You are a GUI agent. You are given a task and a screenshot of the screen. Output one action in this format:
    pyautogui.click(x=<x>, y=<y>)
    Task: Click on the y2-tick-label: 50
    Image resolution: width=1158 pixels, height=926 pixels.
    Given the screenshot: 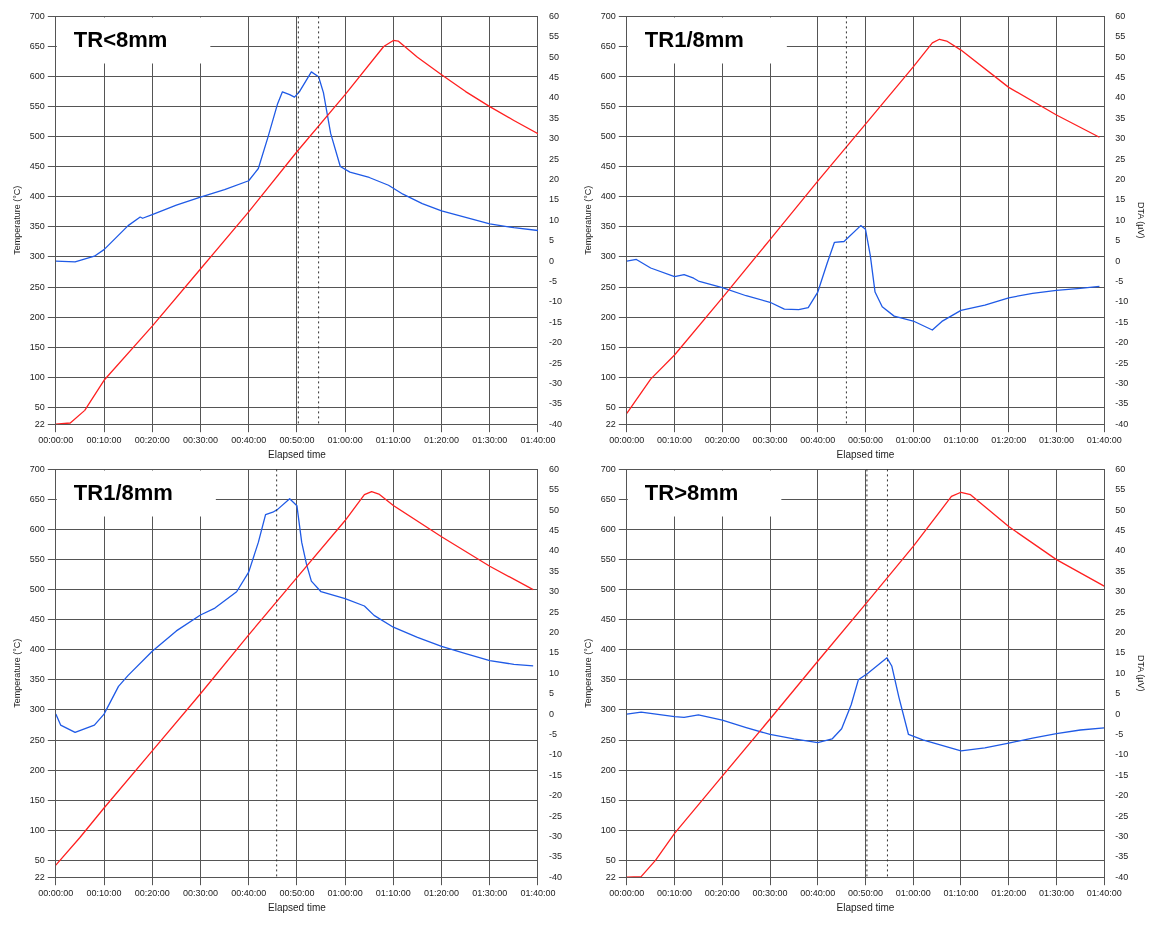 What is the action you would take?
    pyautogui.click(x=554, y=56)
    